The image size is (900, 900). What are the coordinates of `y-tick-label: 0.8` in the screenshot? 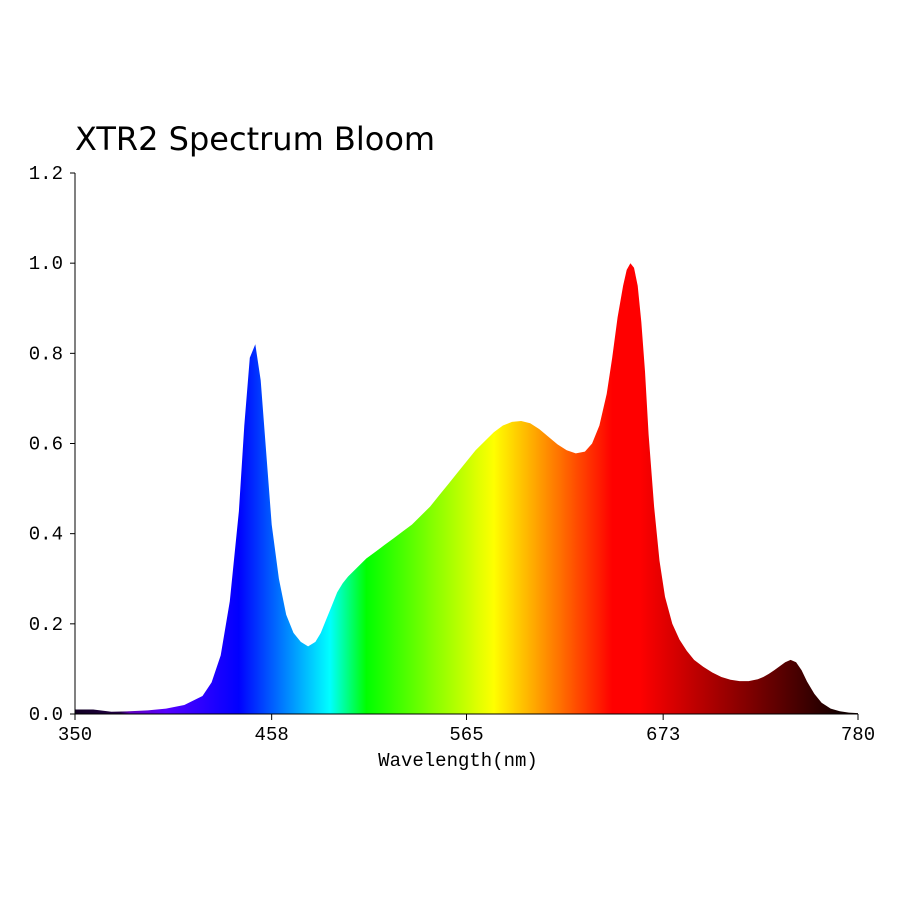 It's located at (46, 354).